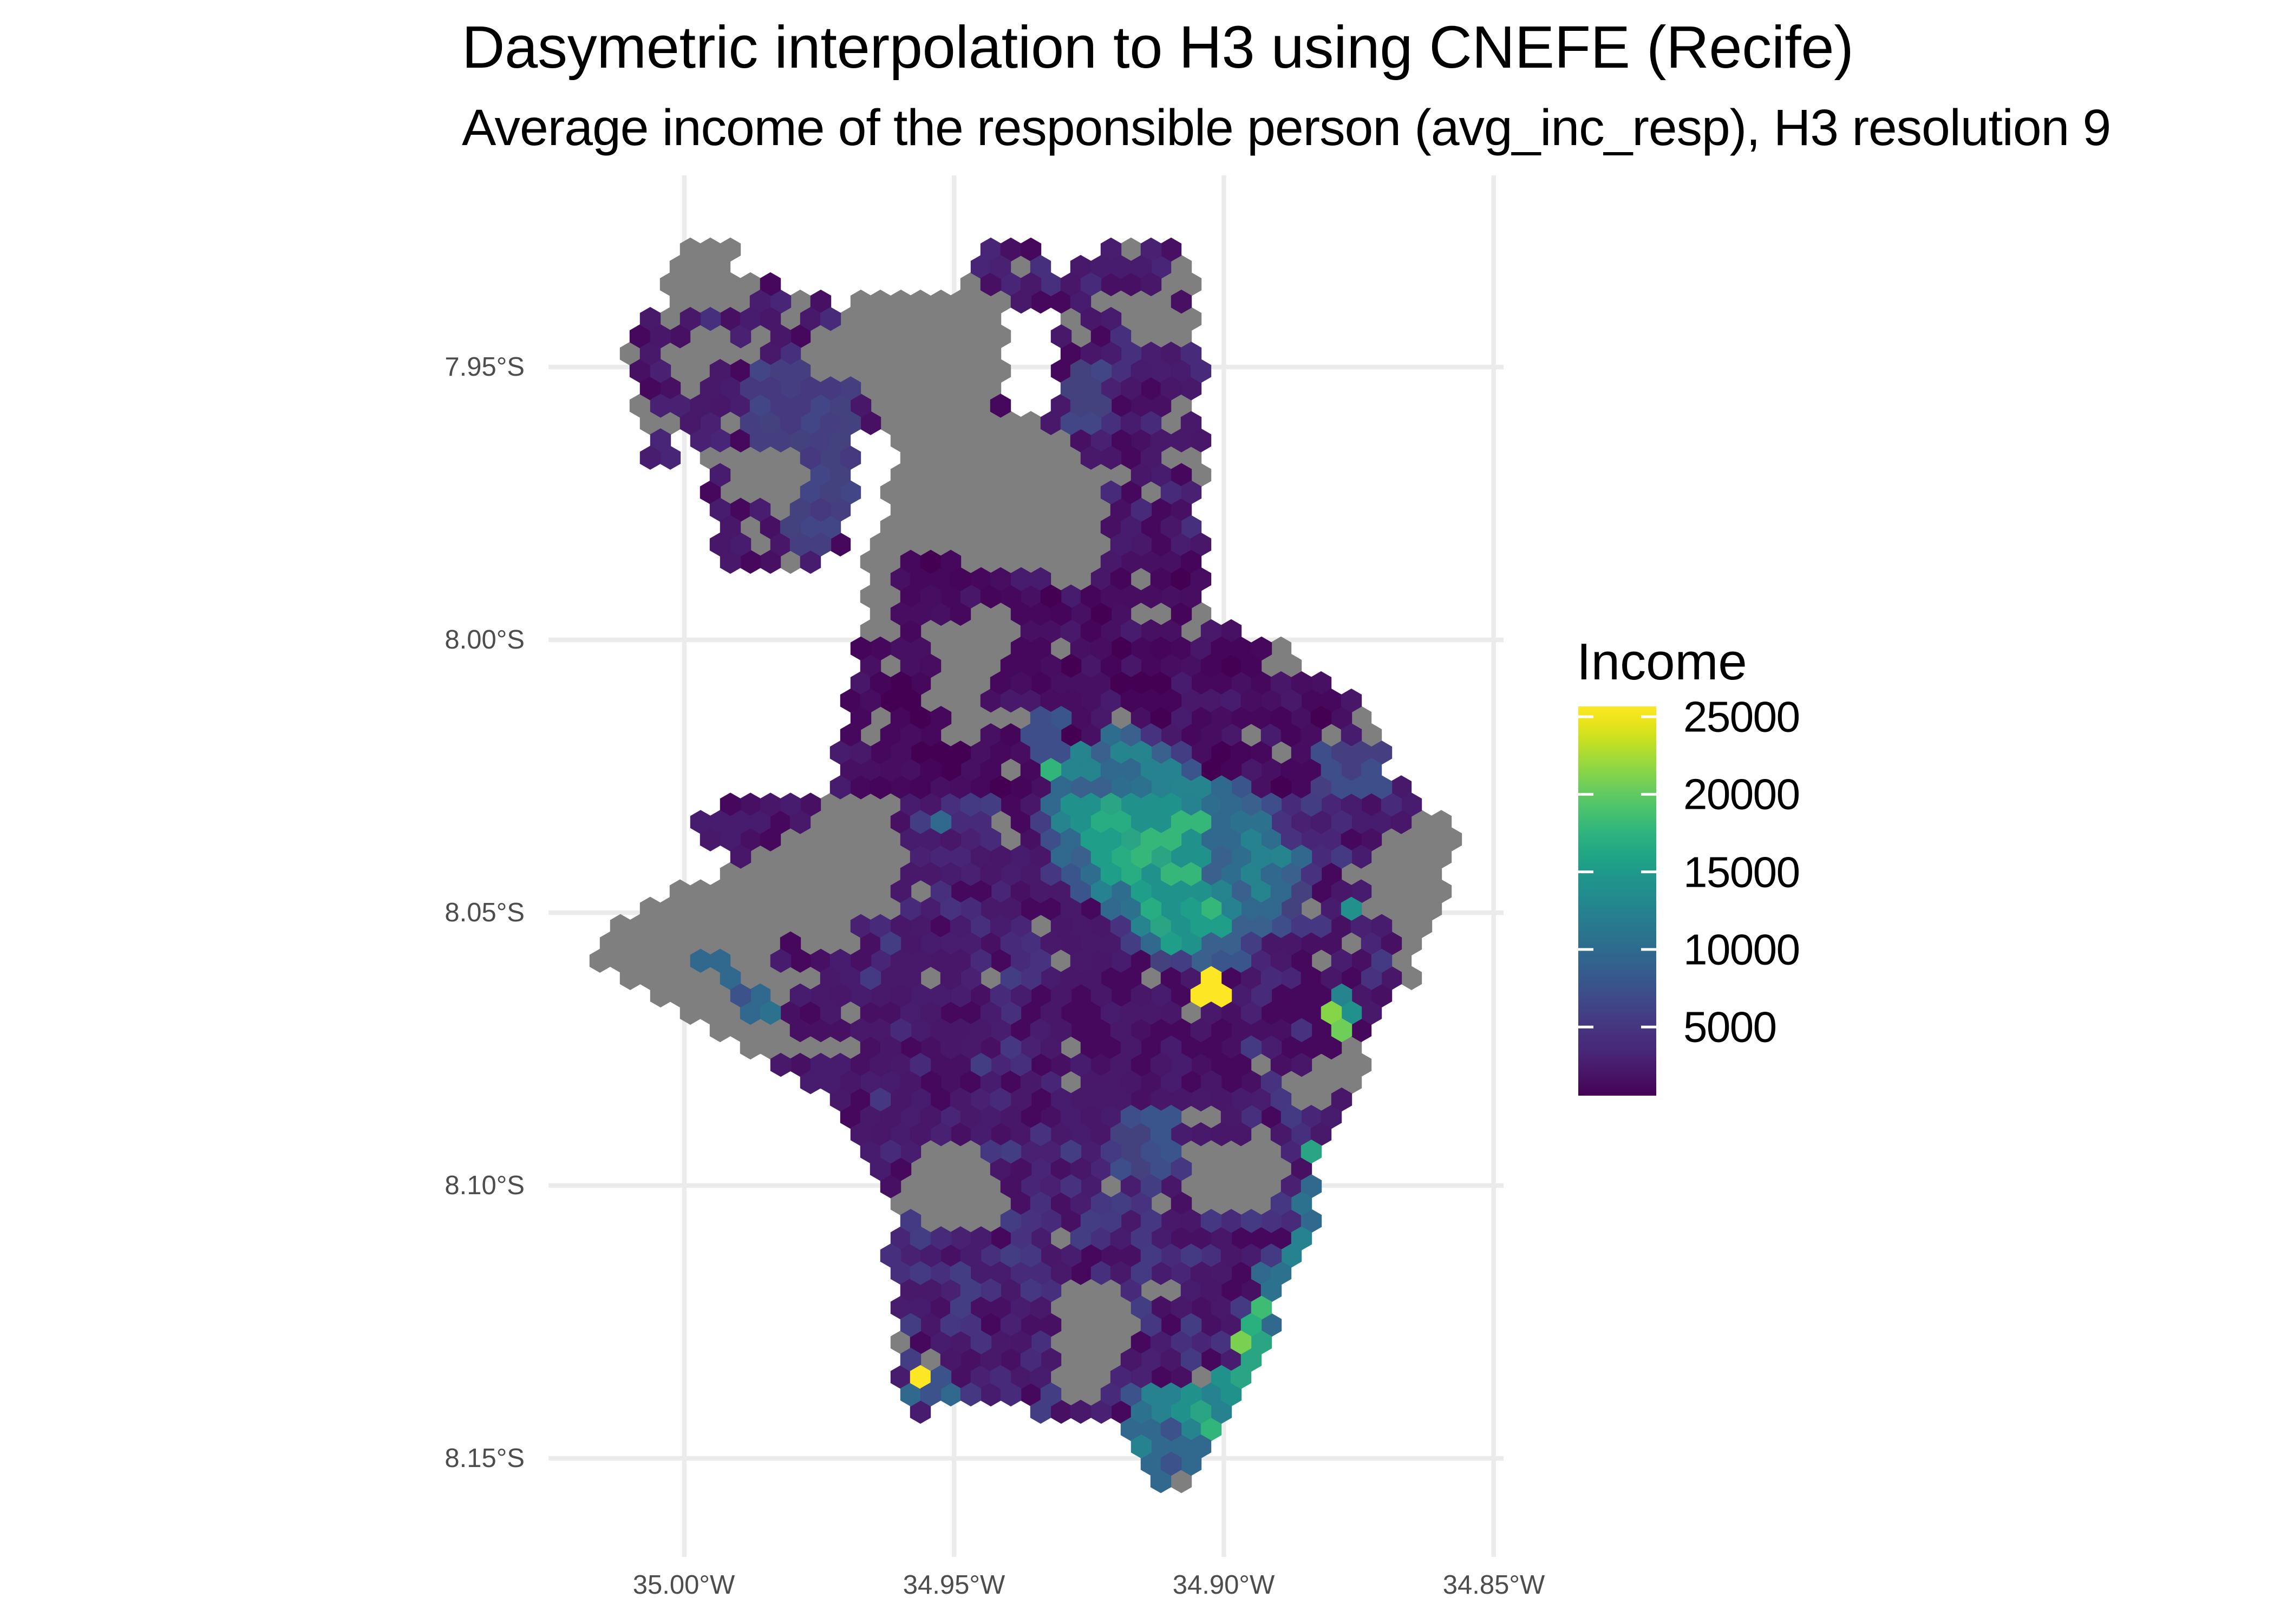 This screenshot has height=1624, width=2274. What do you see at coordinates (684, 1585) in the screenshot?
I see `svg-text: 35.00°W` at bounding box center [684, 1585].